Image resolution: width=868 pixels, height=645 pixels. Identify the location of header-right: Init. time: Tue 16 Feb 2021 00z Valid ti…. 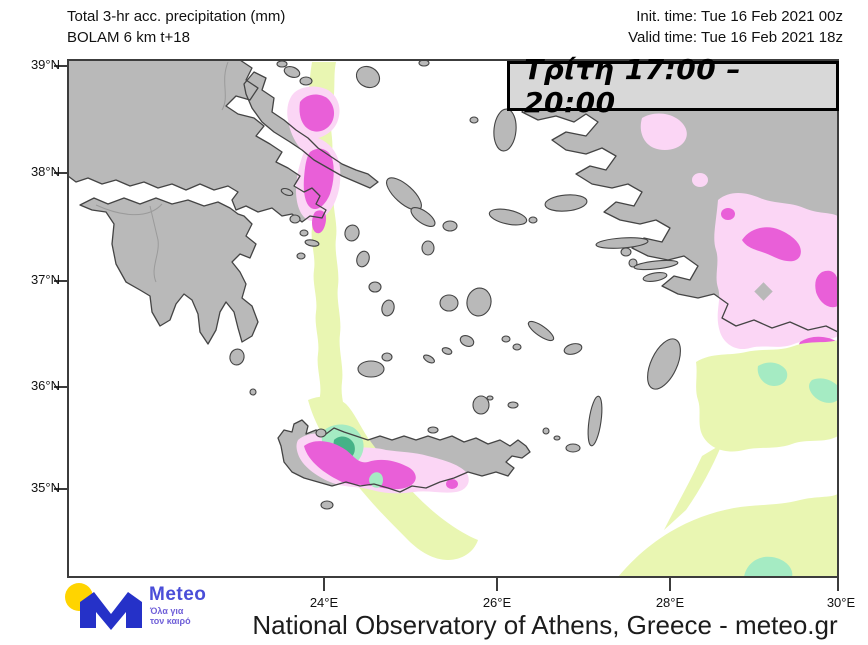
(735, 27).